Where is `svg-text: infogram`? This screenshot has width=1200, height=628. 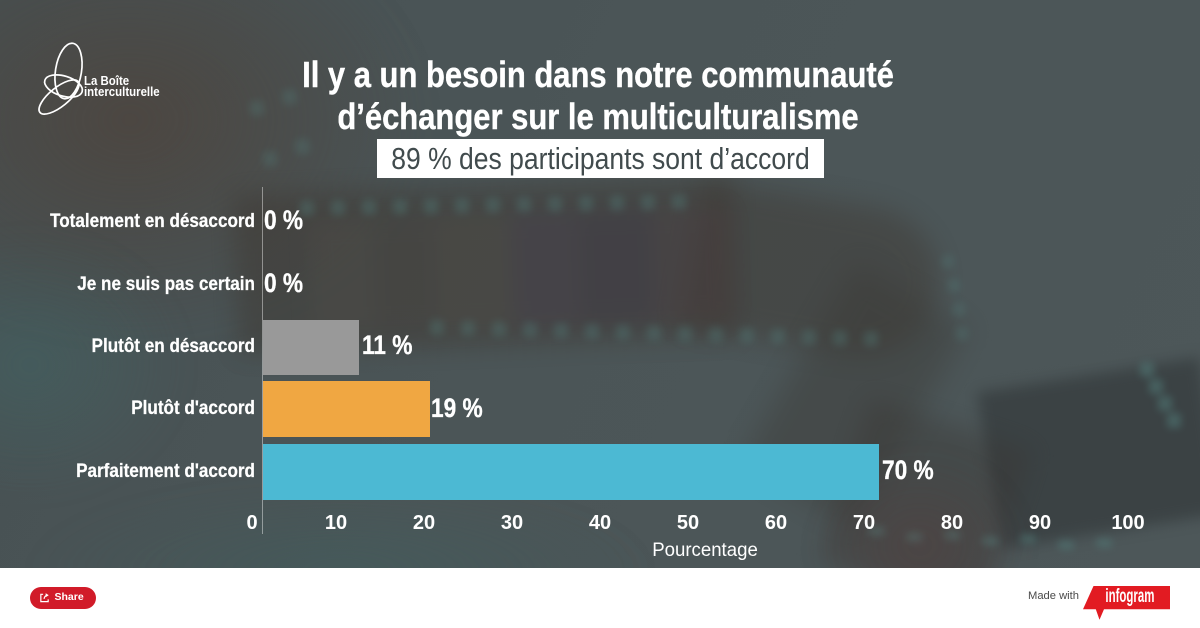
svg-text: infogram is located at coordinates (1129, 596).